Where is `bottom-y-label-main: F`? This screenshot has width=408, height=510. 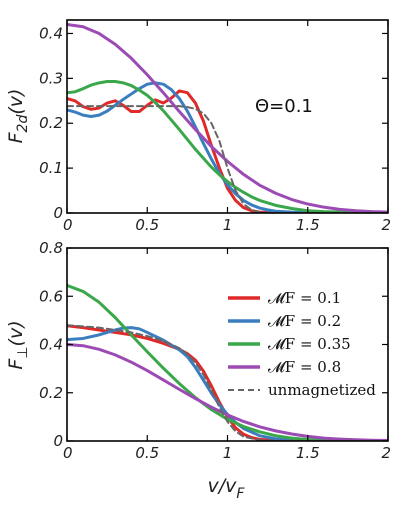 bottom-y-label-main: F is located at coordinates (16, 364).